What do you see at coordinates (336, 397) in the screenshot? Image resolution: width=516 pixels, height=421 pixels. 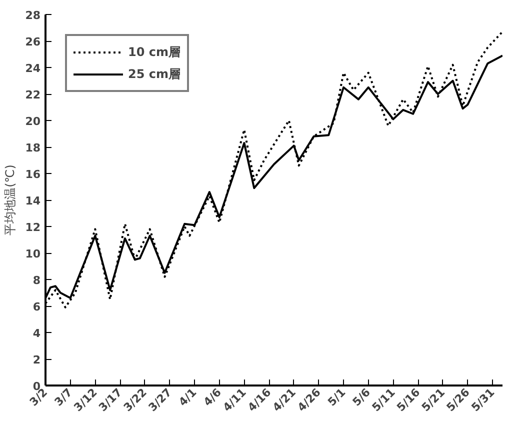 I see `x-tick-label: 5/1` at bounding box center [336, 397].